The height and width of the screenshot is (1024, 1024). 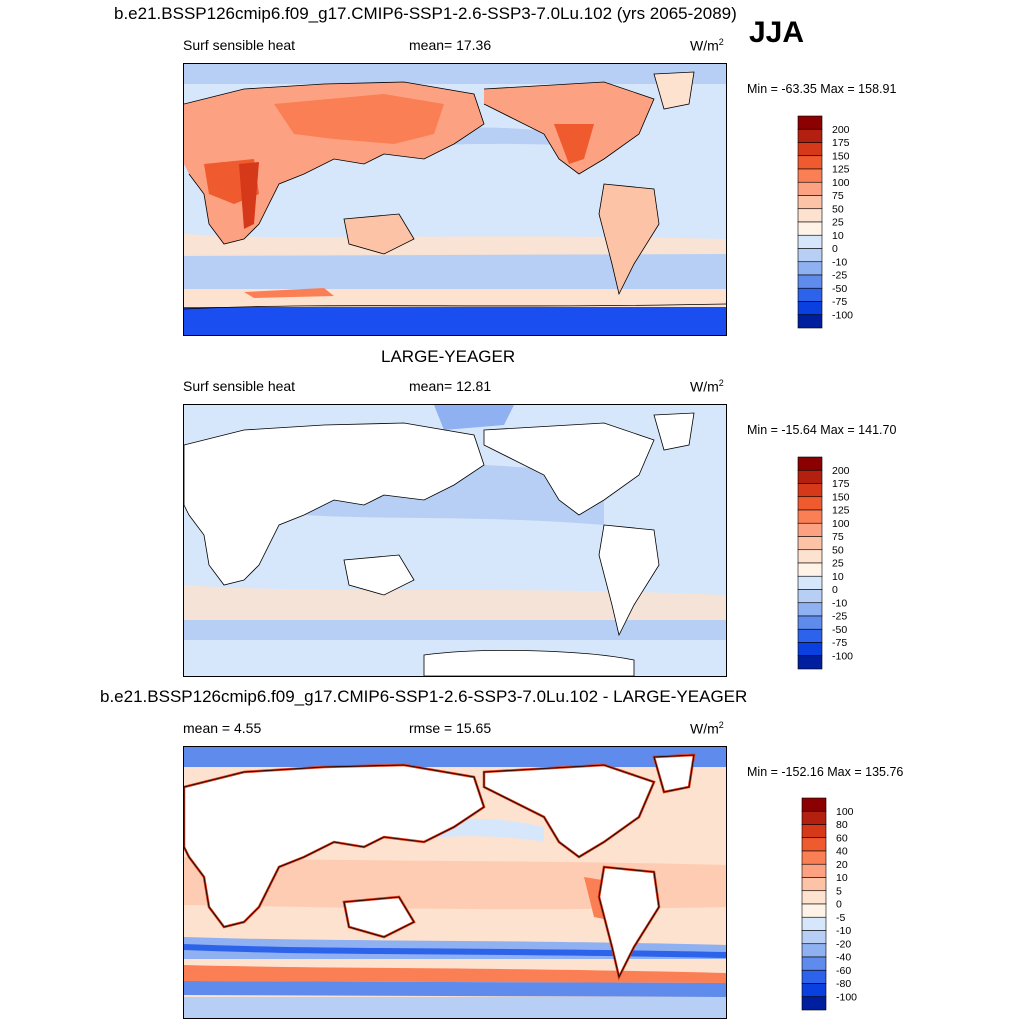 What do you see at coordinates (707, 728) in the screenshot?
I see `panel3-unit-label: W/m2` at bounding box center [707, 728].